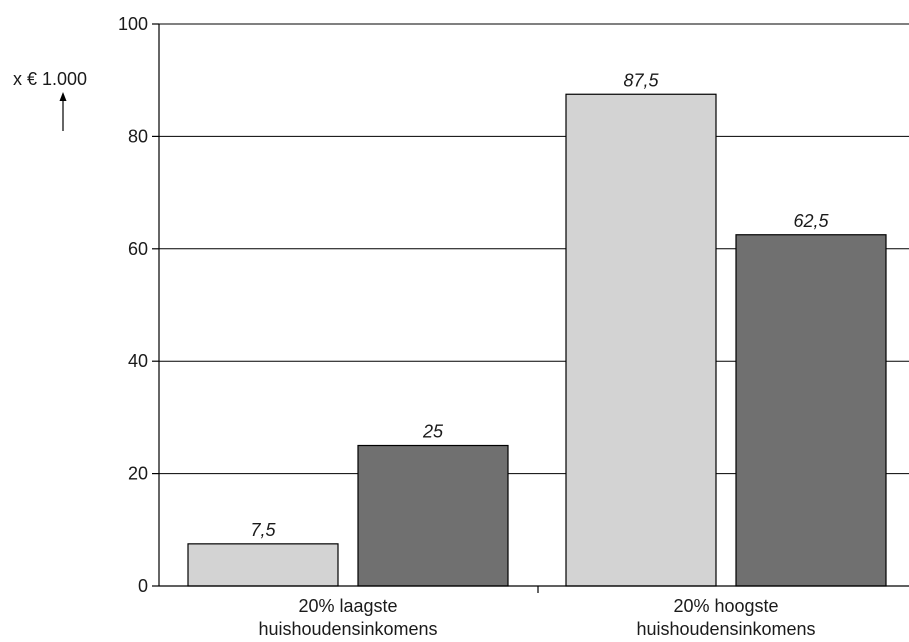  What do you see at coordinates (50, 79) in the screenshot?
I see `y-axis-unit-label: x € 1.000` at bounding box center [50, 79].